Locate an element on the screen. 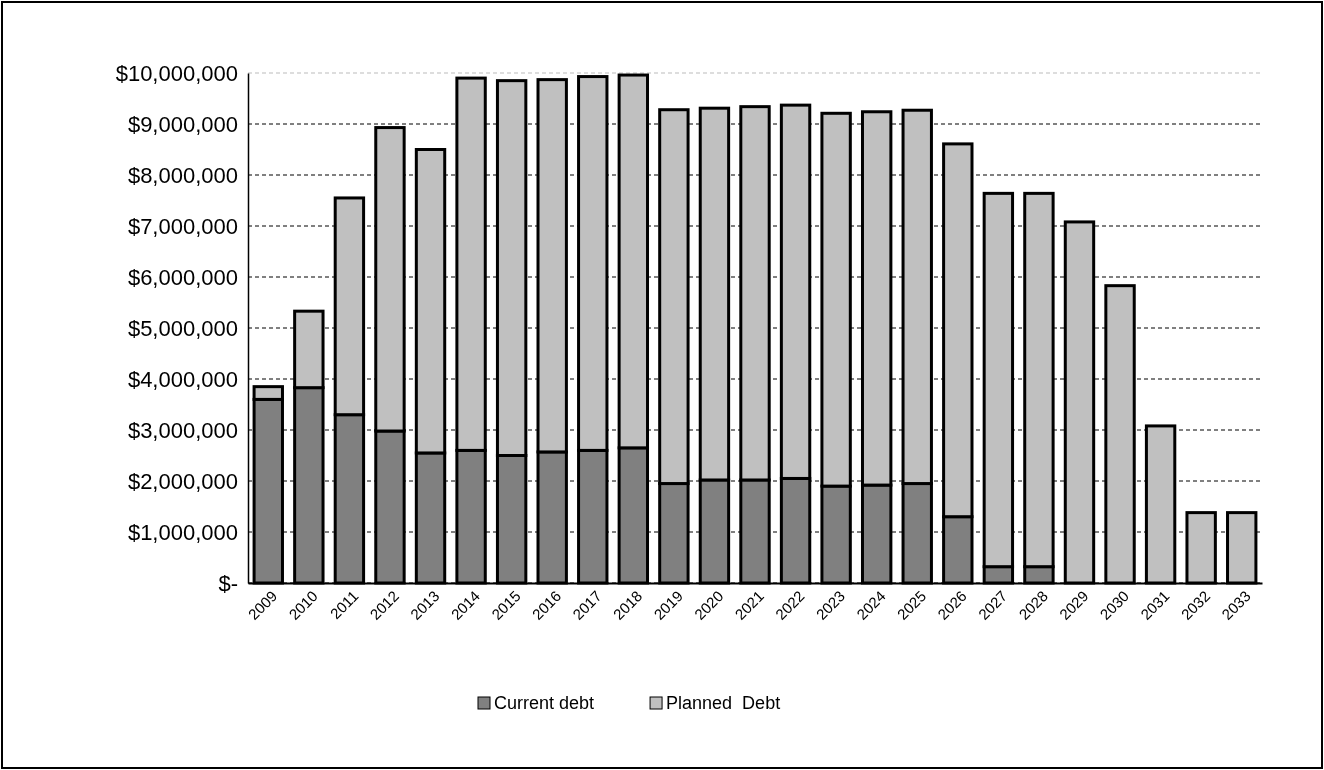  y-tick-label: $6,000,000 is located at coordinates (182, 277).